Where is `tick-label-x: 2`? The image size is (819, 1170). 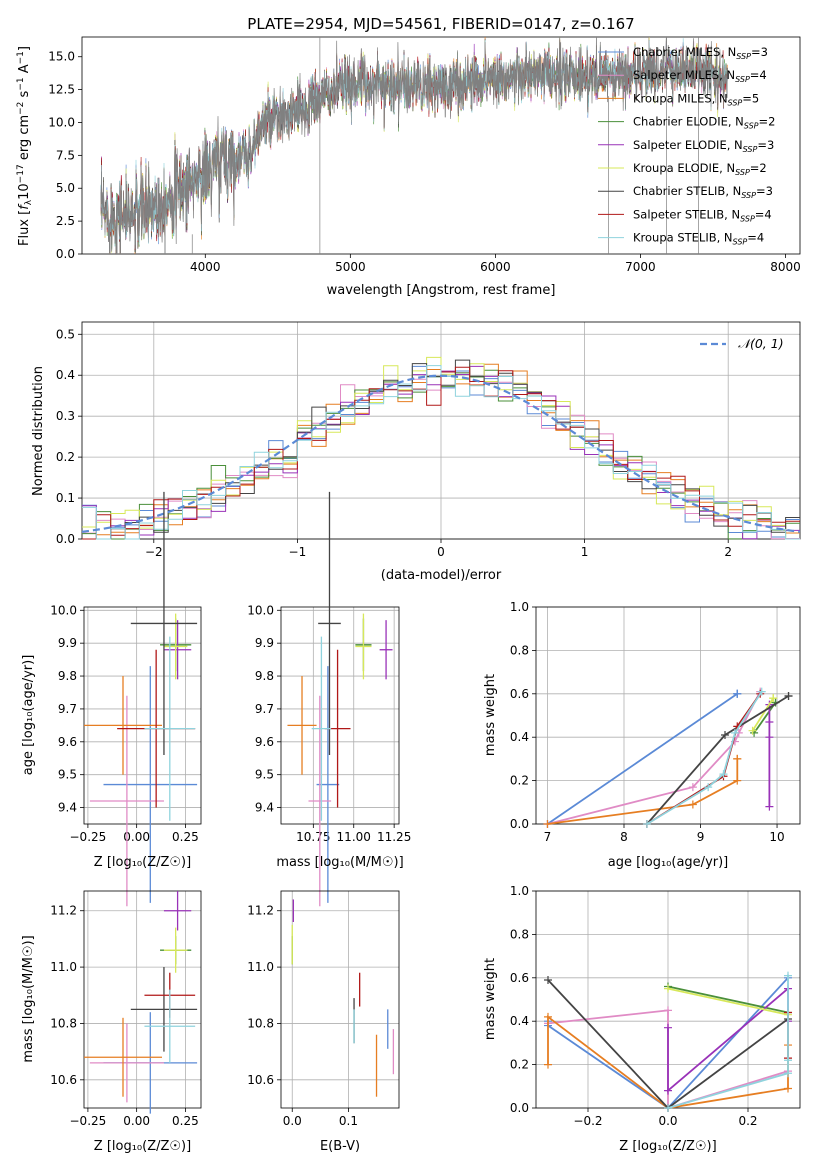 tick-label-x: 2 is located at coordinates (728, 552).